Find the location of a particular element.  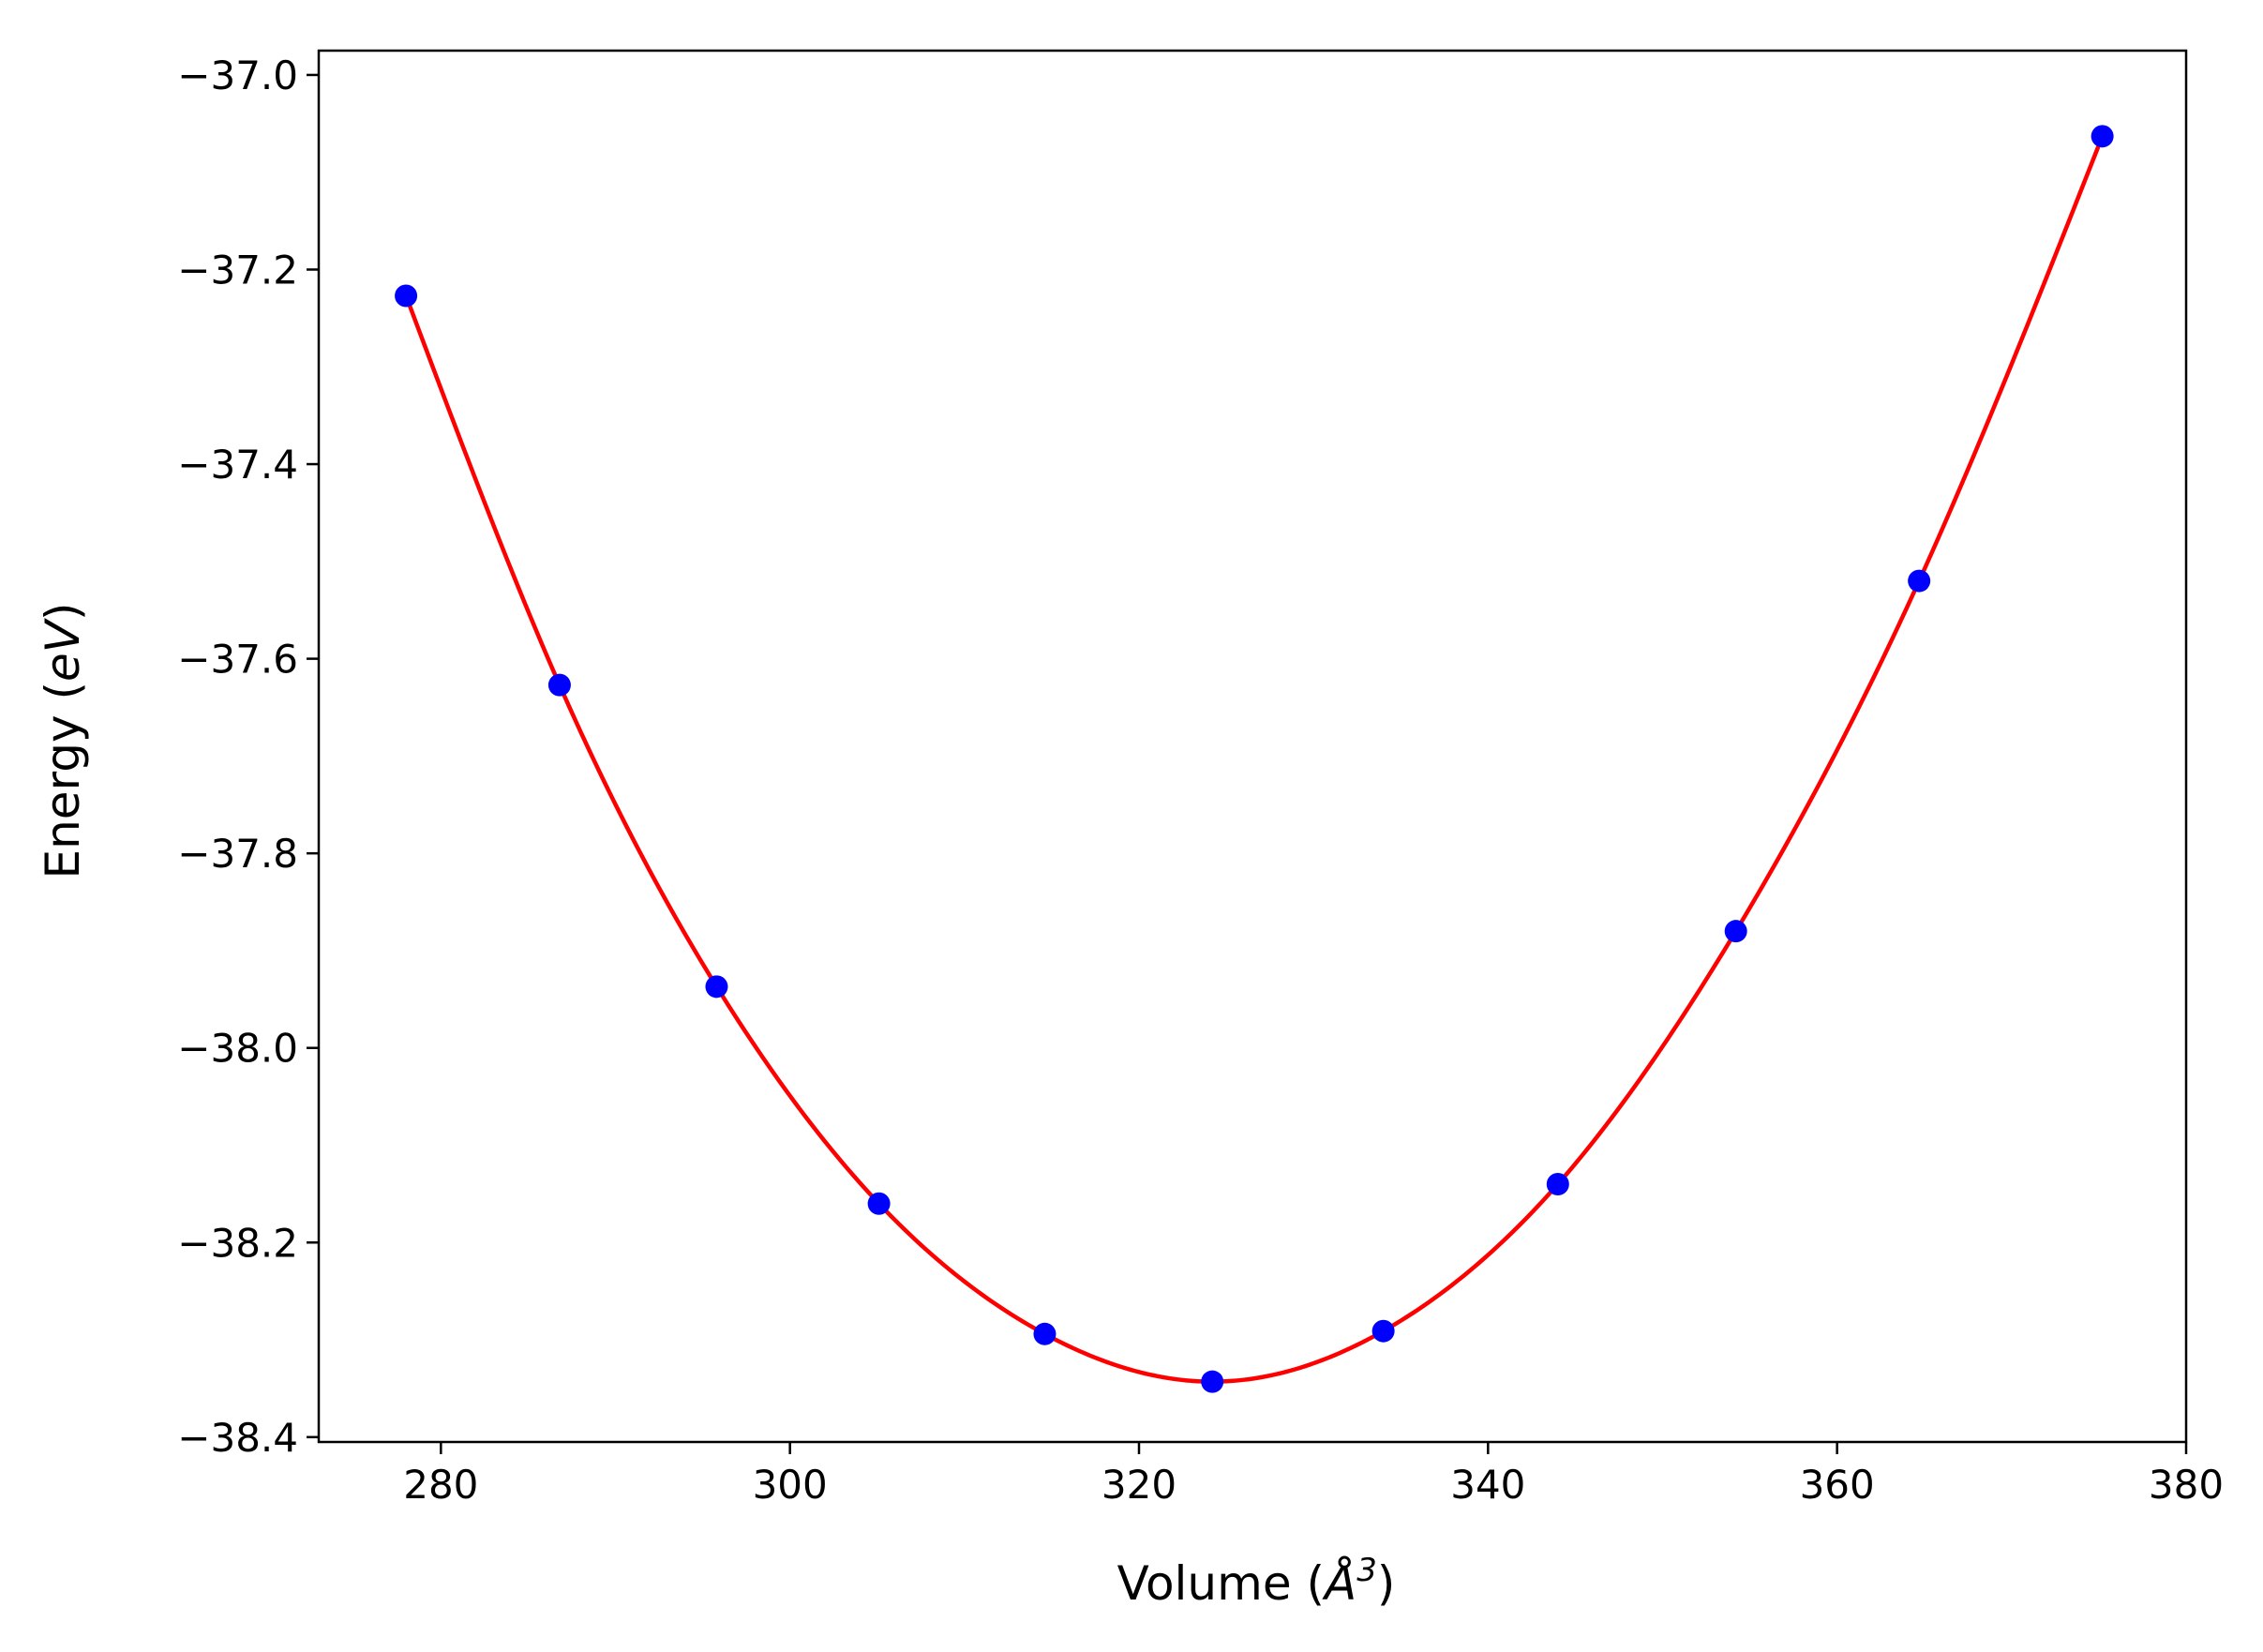

y-axis-label: Energy (eV) is located at coordinates (63, 741).